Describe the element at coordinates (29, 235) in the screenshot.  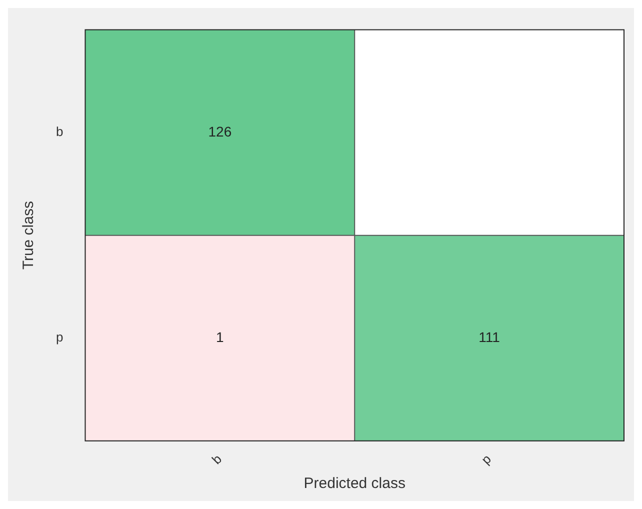
I see `y-axis-title: True class` at that location.